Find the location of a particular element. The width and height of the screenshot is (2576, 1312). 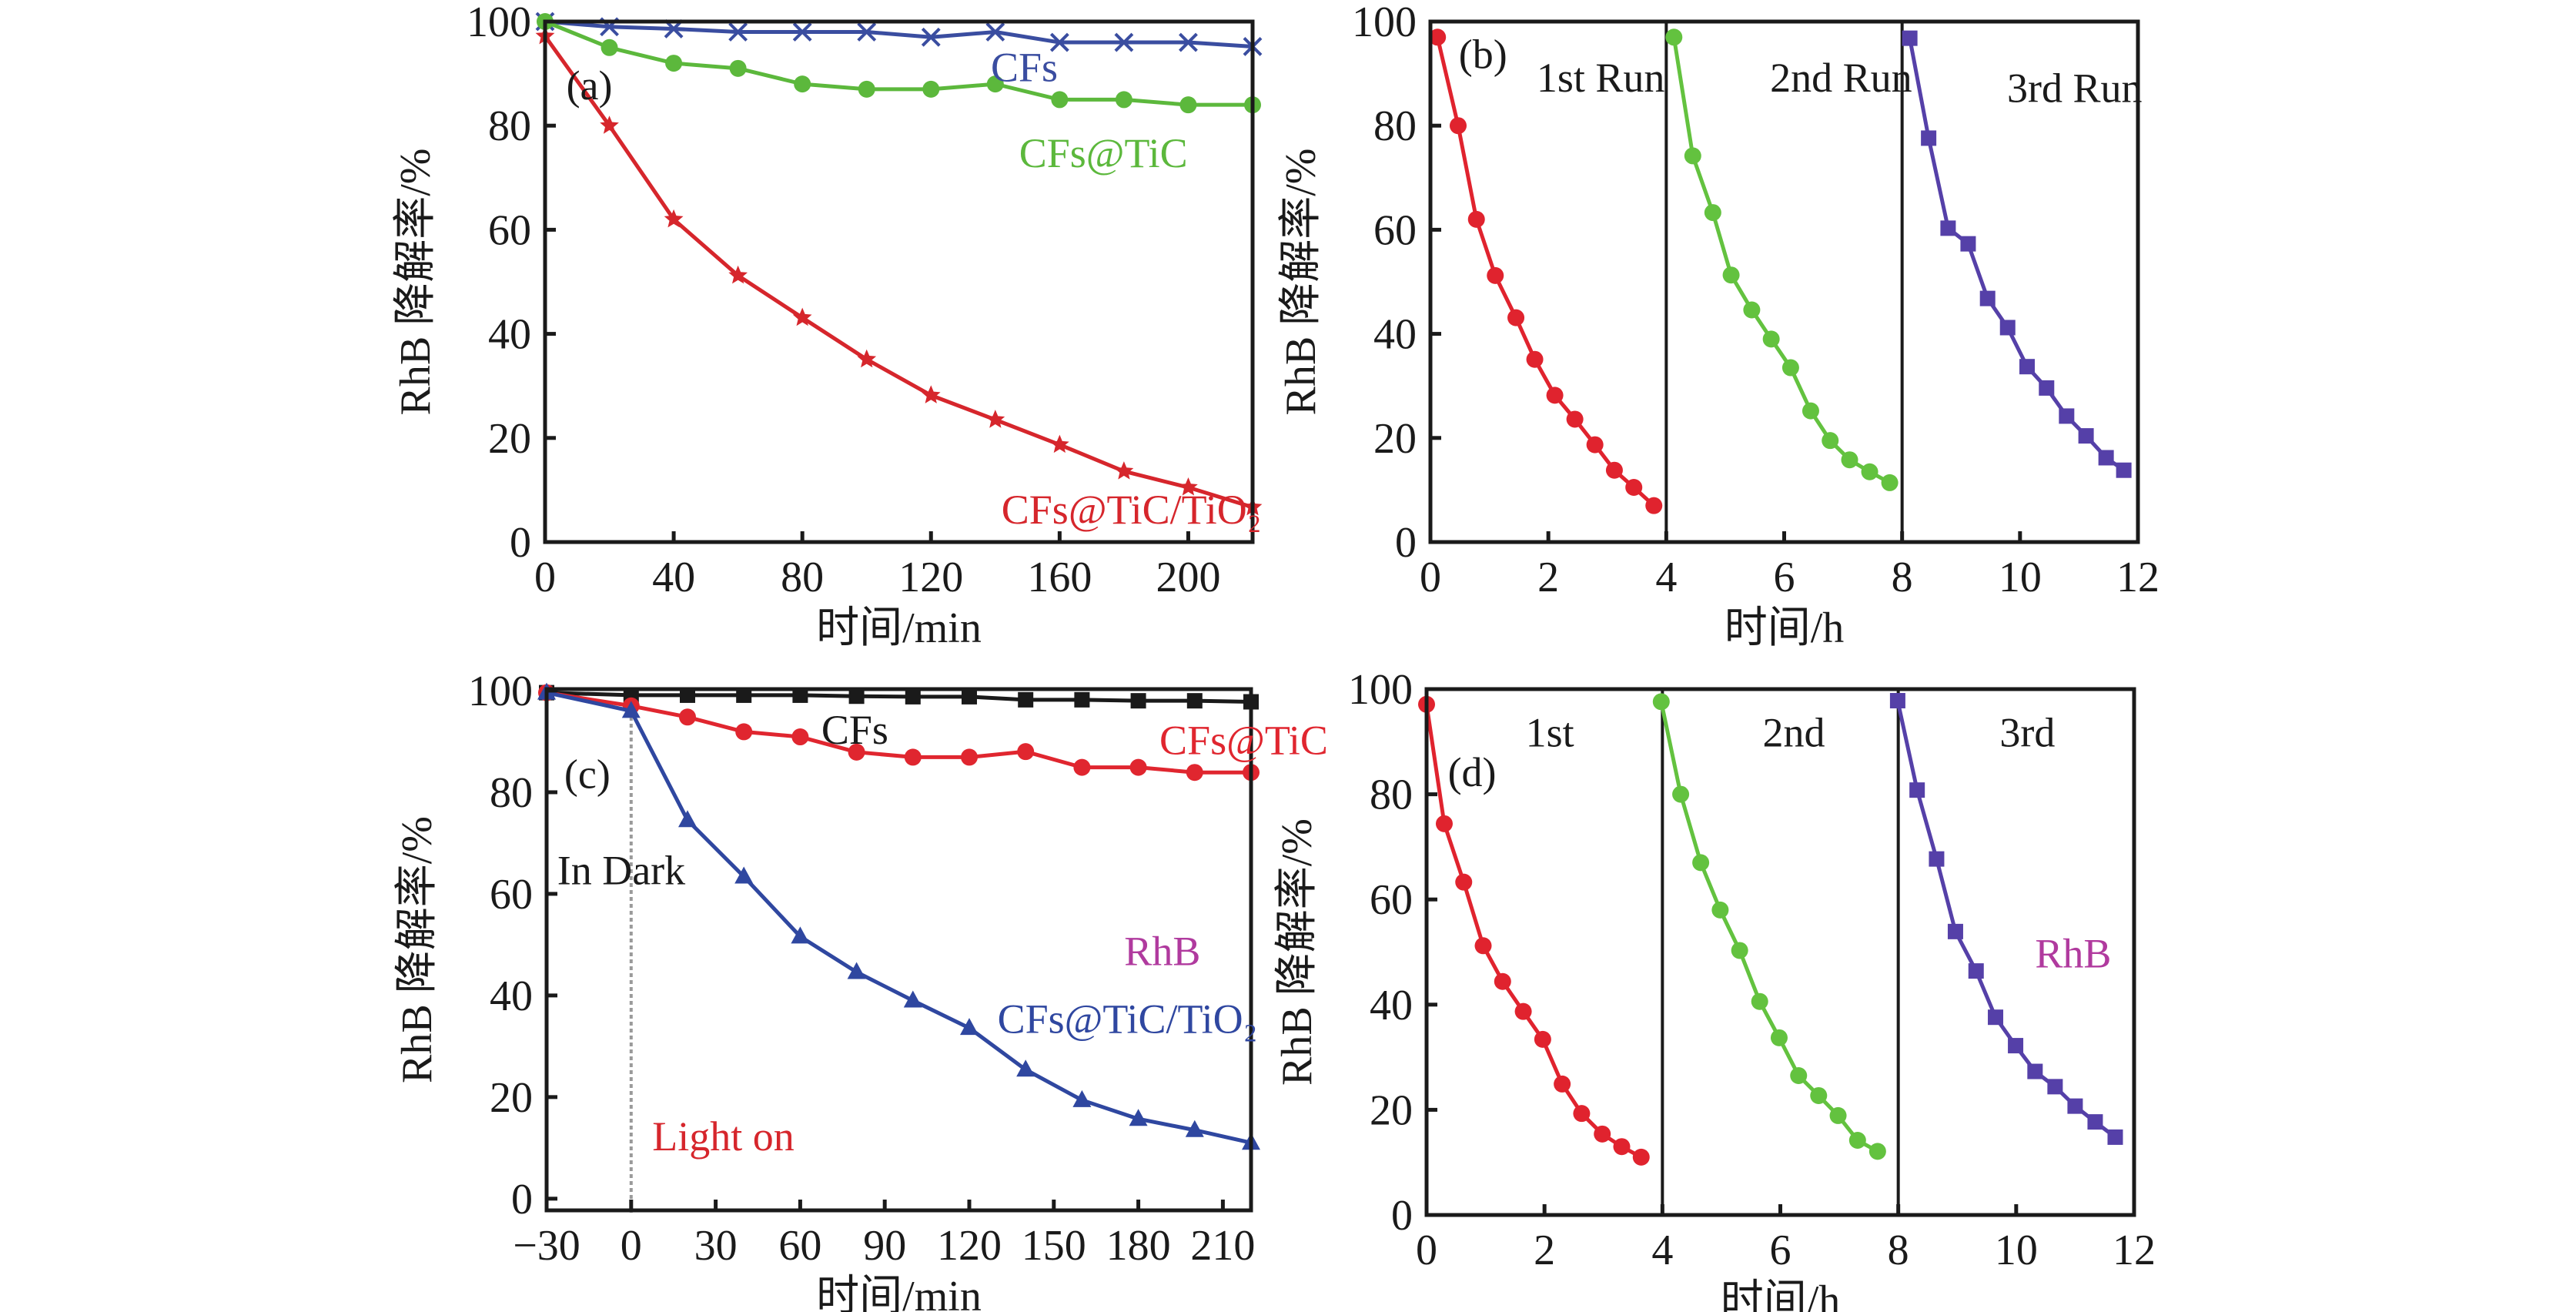

annotation-label: 1st is located at coordinates (1550, 733).